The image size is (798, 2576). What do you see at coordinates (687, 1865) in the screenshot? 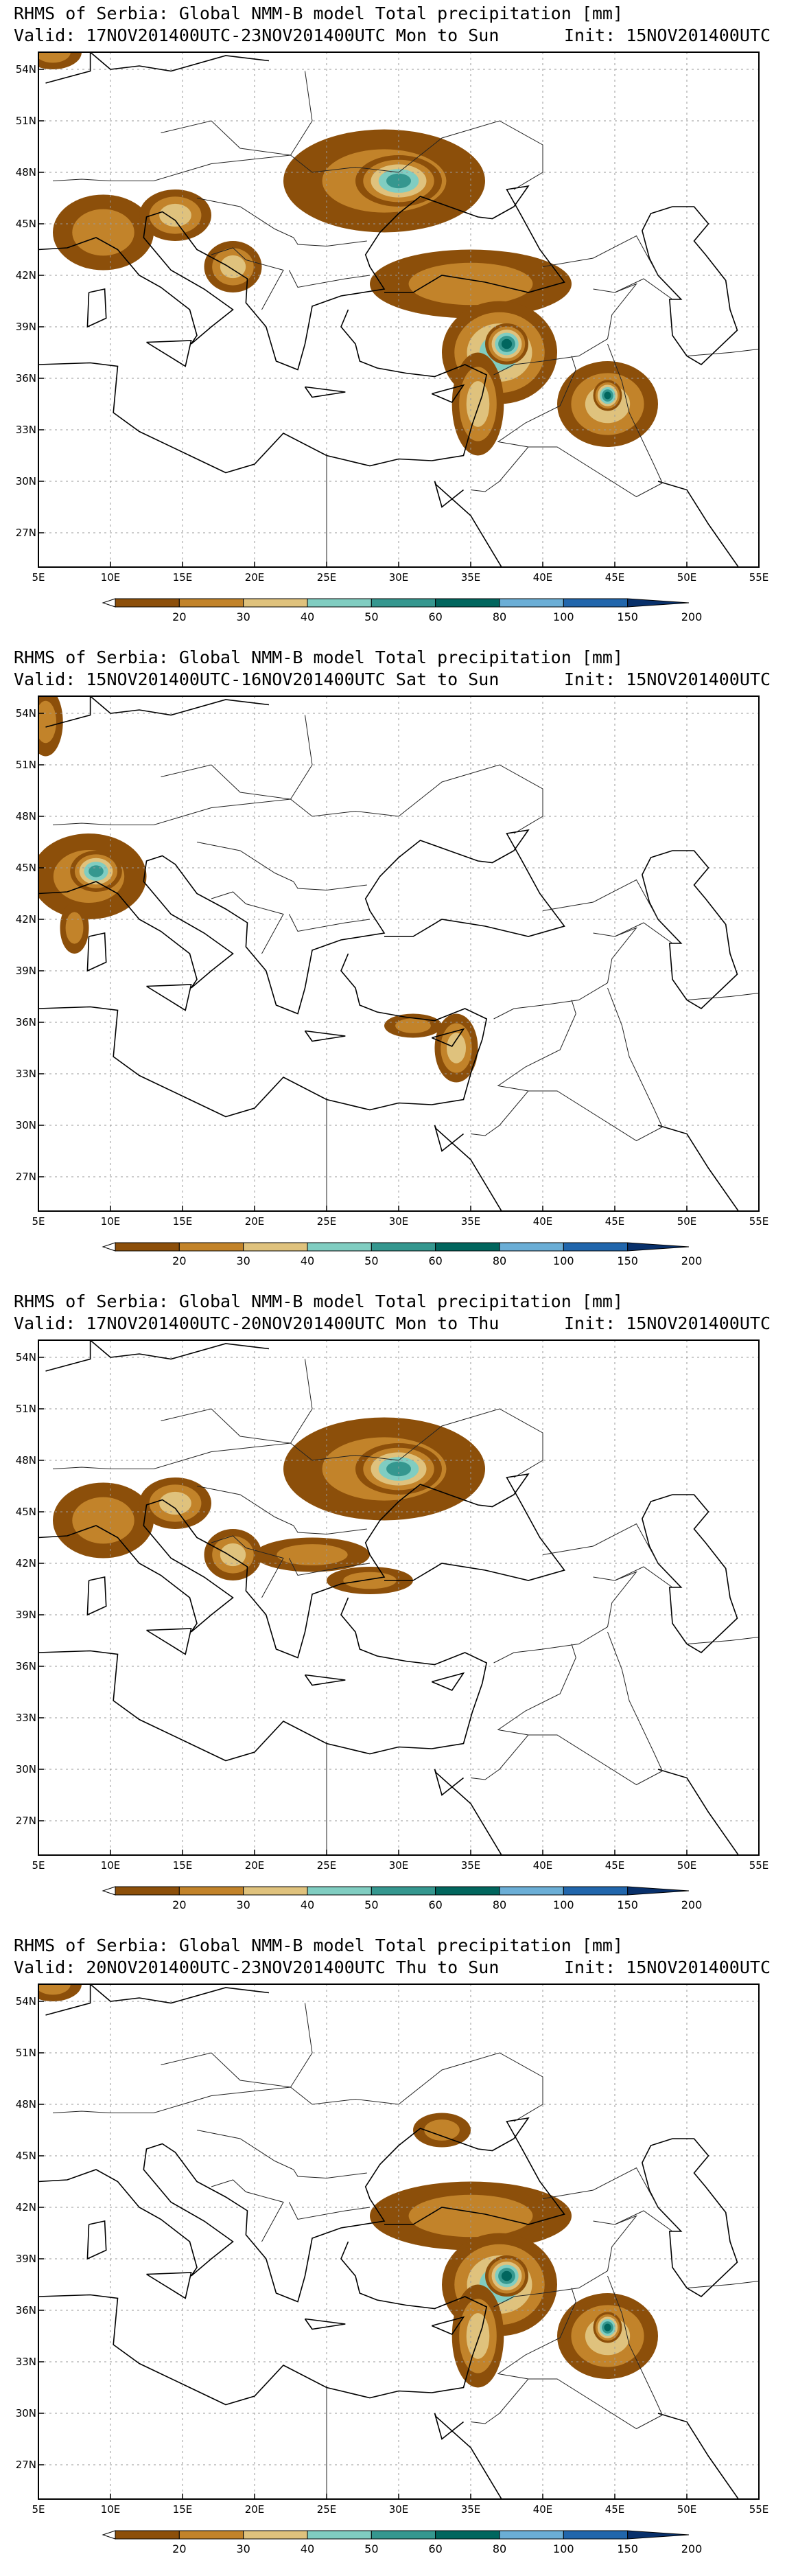
I see `longitude-tick-label: 50E` at bounding box center [687, 1865].